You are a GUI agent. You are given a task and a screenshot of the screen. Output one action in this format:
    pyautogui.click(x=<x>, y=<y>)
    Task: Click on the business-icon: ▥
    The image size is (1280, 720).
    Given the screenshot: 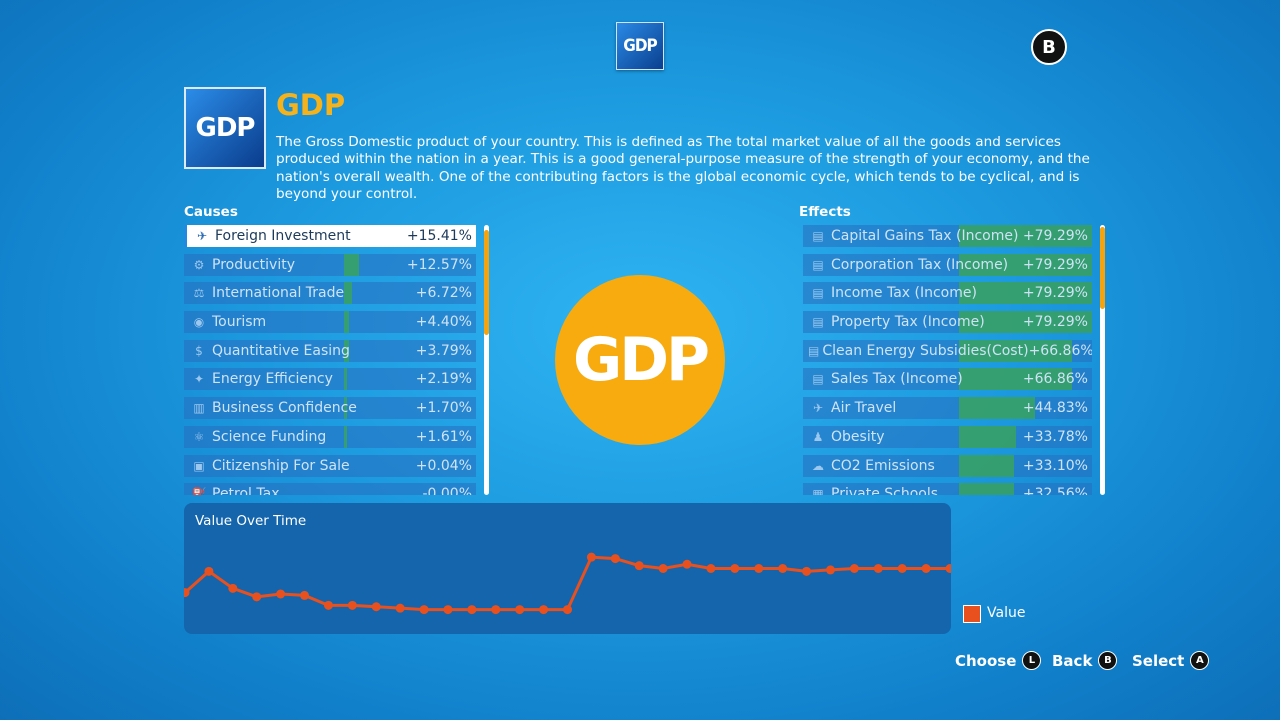 What is the action you would take?
    pyautogui.click(x=199, y=408)
    